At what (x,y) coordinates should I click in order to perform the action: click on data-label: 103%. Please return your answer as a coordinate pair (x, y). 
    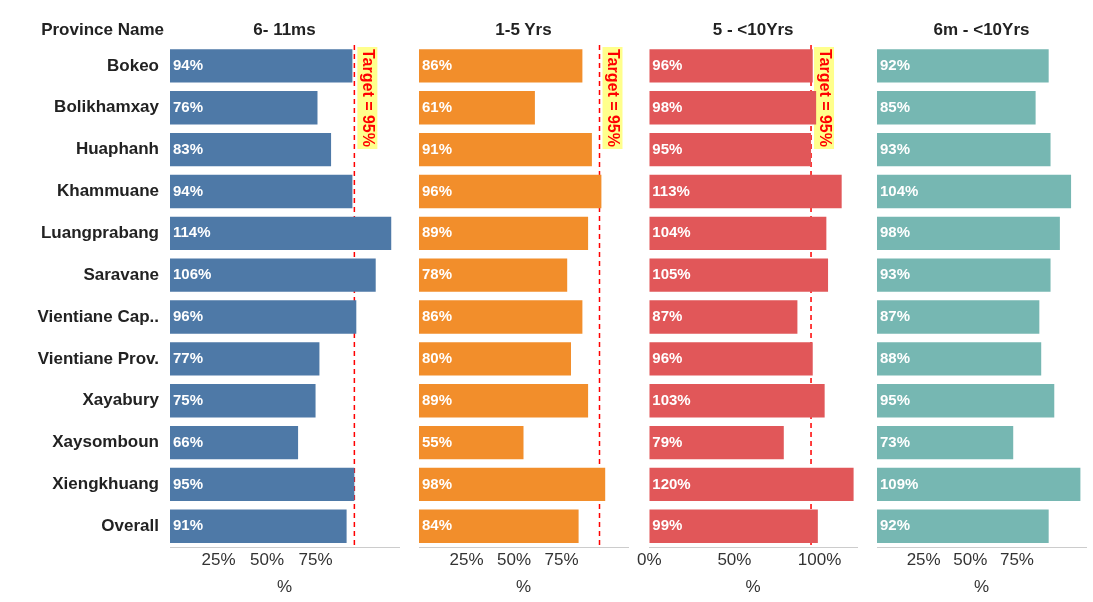
    Looking at the image, I should click on (671, 399).